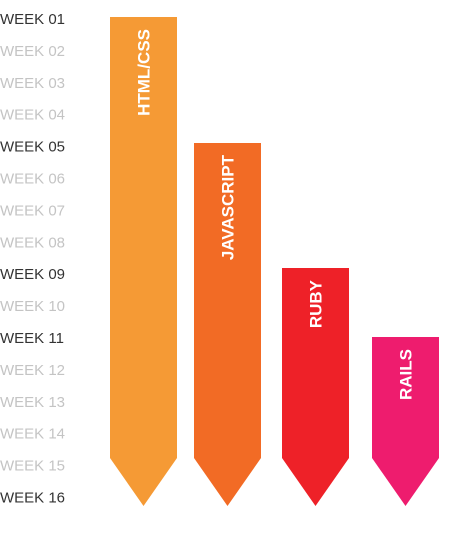 This screenshot has width=452, height=550. What do you see at coordinates (32, 338) in the screenshot?
I see `week-label-11: WEEK 11` at bounding box center [32, 338].